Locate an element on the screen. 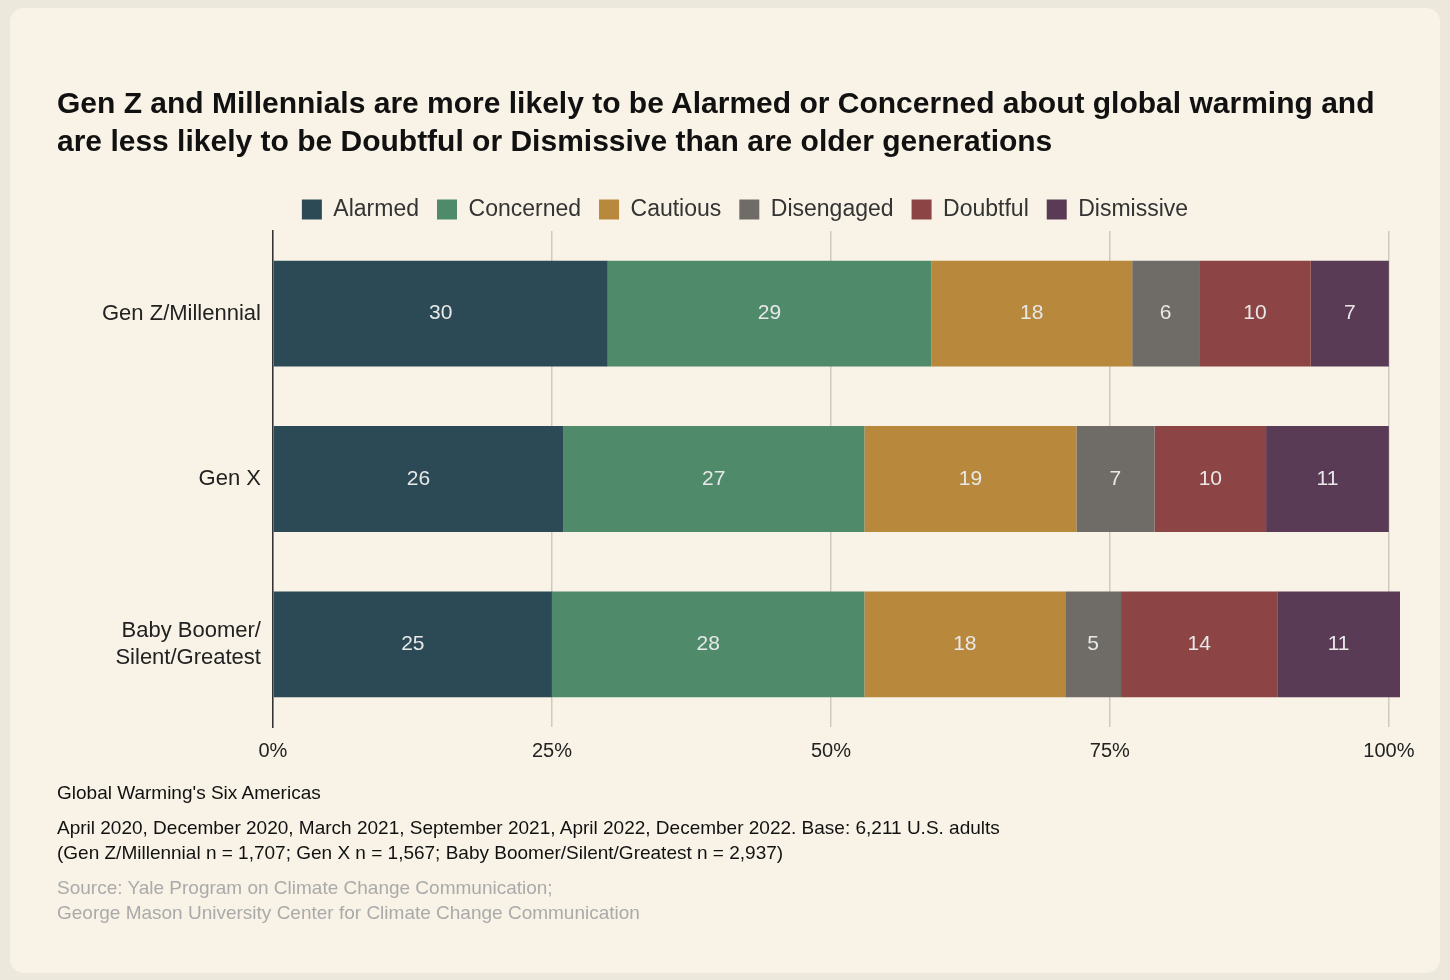 Image resolution: width=1450 pixels, height=980 pixels. text: April 2020, December 2020, March 2021, September 2021, April 2022, December 2022. Base: 6,211 U.S. adults (Gen Z/Millennial n = 1,707; Gen X n = 1,567; Baby Boomer/Silent/Greatest n = 2,937) is located at coordinates (529, 840).